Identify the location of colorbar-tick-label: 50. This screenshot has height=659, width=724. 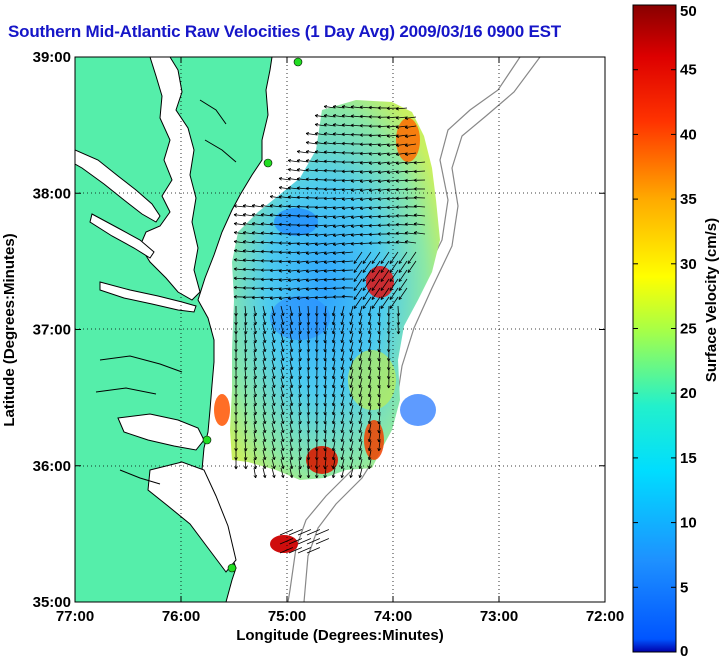
(688, 11).